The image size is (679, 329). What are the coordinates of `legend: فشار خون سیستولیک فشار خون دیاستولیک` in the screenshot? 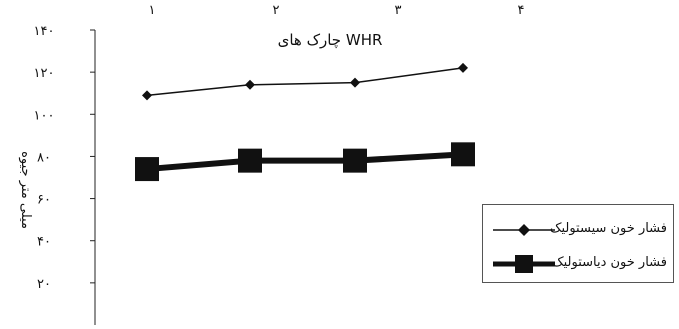 It's located at (578, 243).